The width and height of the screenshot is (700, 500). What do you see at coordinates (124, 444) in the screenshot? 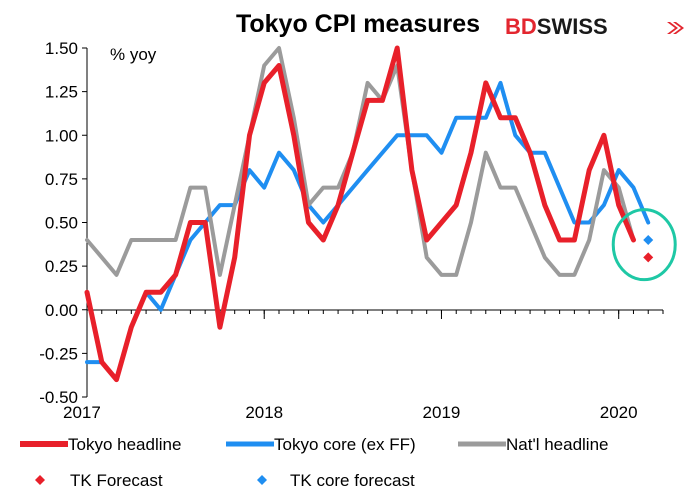
I see `legend-label-0: Tokyo headline` at bounding box center [124, 444].